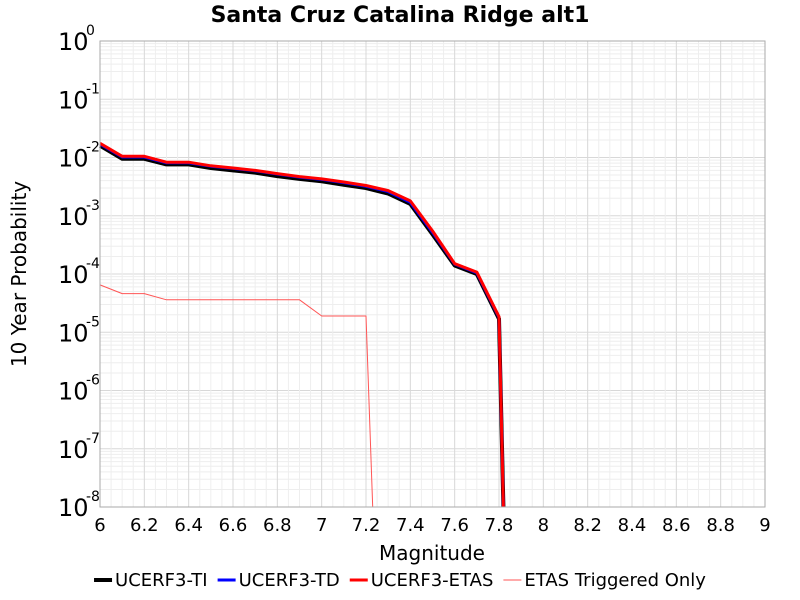 This screenshot has height=600, width=800. Describe the element at coordinates (764, 525) in the screenshot. I see `x-tick-label: 9` at that location.